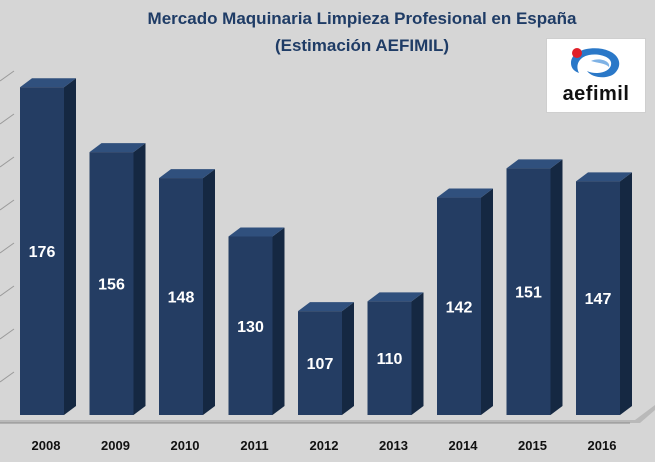 This screenshot has width=655, height=462. What do you see at coordinates (115, 445) in the screenshot?
I see `x-tick-label: 2009` at bounding box center [115, 445].